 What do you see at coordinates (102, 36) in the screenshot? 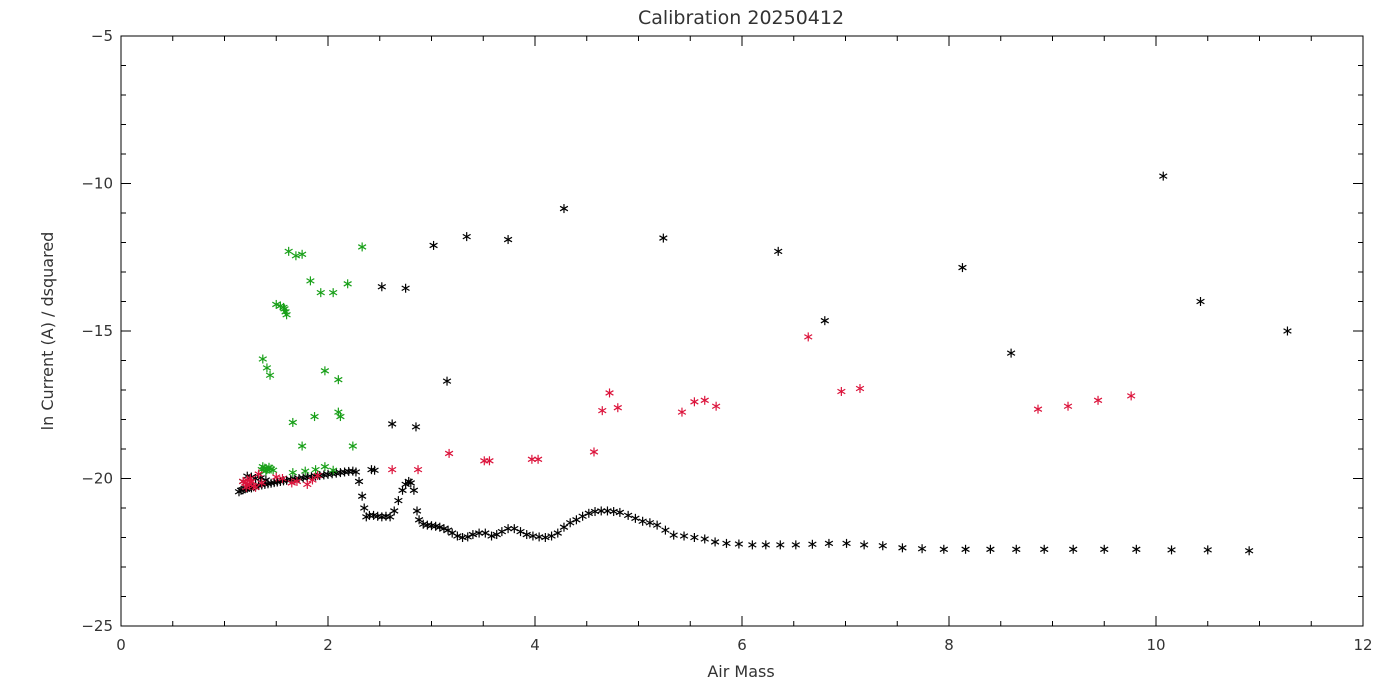
I see `y-tick-label: −5` at bounding box center [102, 36].